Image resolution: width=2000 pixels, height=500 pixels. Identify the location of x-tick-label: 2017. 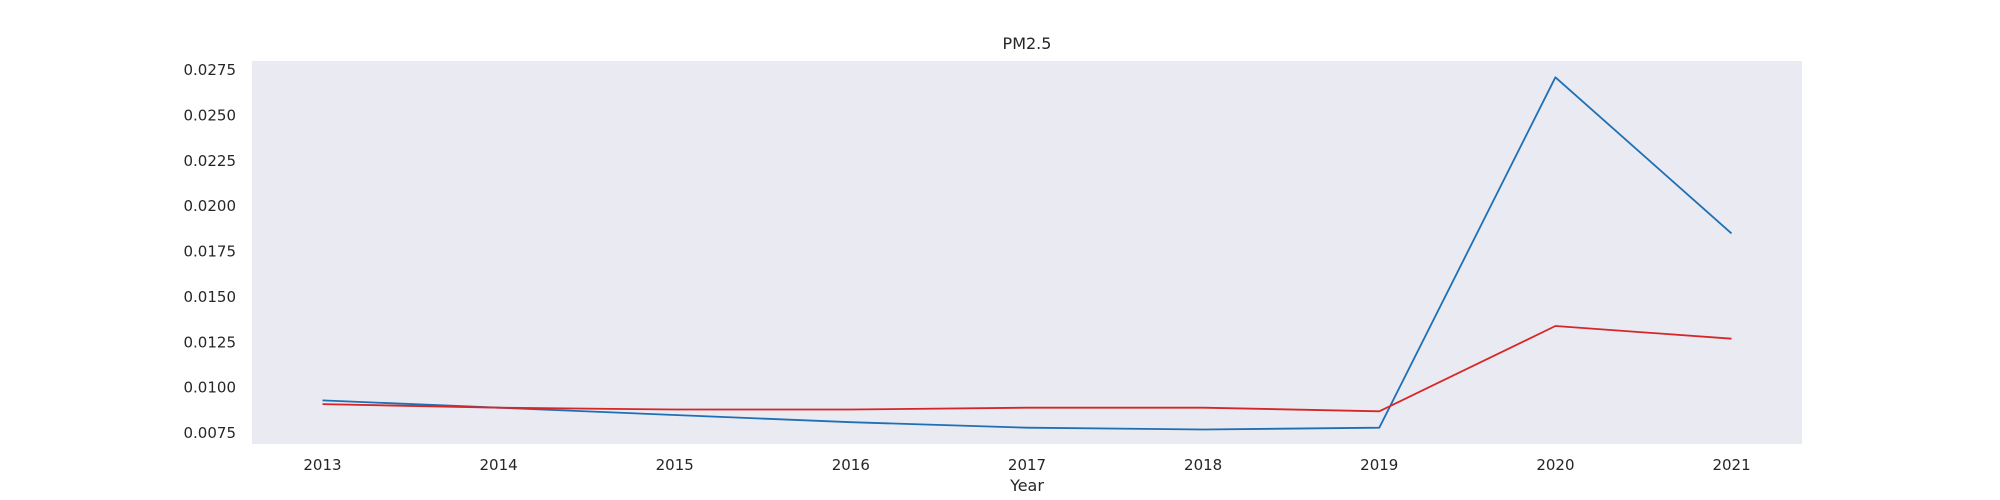
(1027, 465).